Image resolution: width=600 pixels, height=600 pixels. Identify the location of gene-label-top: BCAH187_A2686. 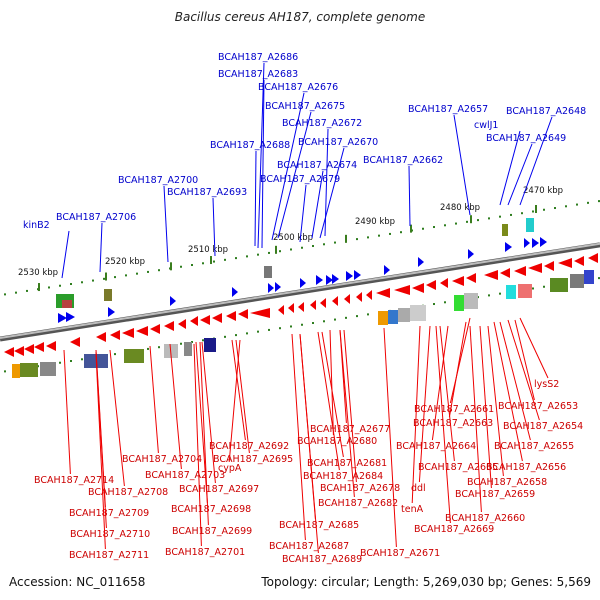
(258, 57).